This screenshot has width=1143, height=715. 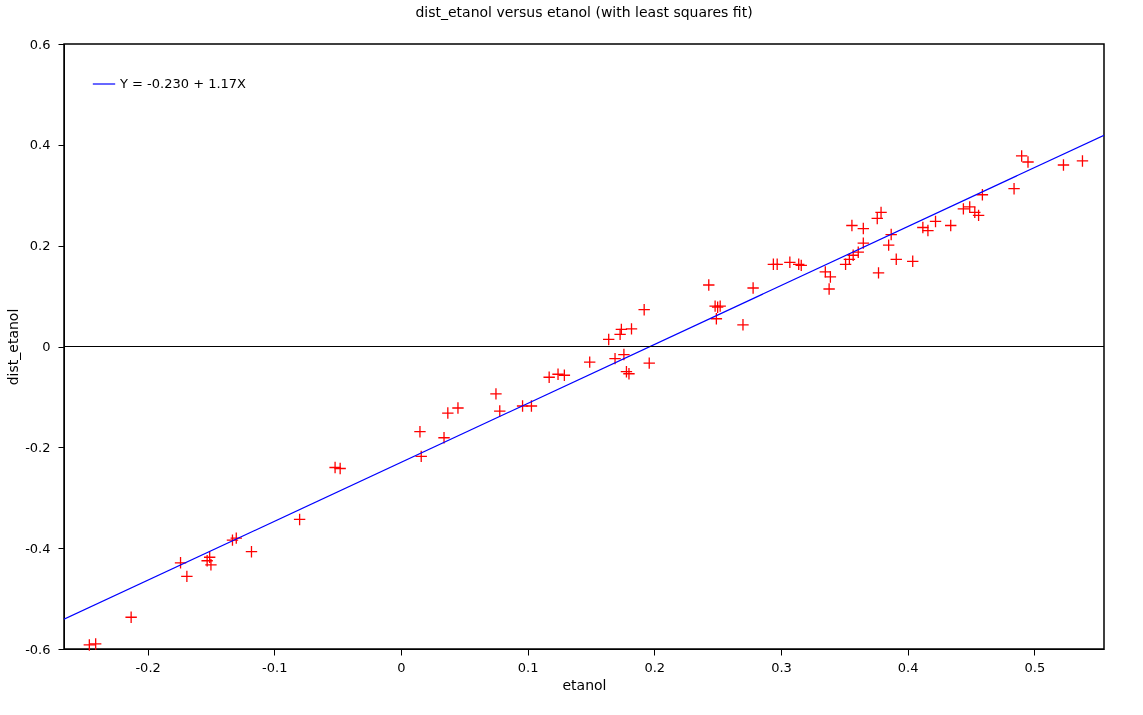 I want to click on y-tick-label: -0.2, so click(x=38, y=447).